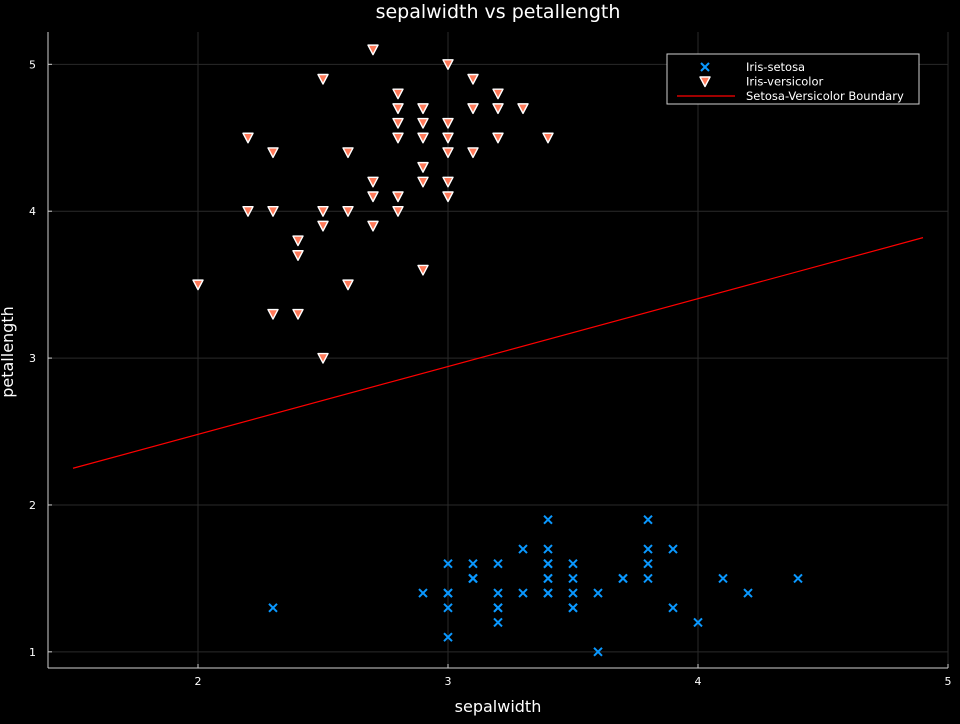 This screenshot has height=724, width=960. What do you see at coordinates (698, 681) in the screenshot?
I see `x-tick-label: 4` at bounding box center [698, 681].